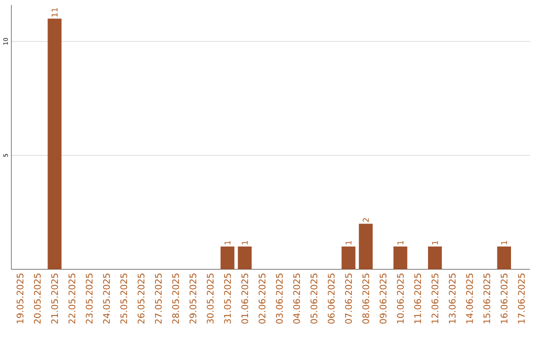 This screenshot has height=339, width=540. Describe the element at coordinates (193, 299) in the screenshot. I see `x-tick-label: 29.05.2025` at that location.